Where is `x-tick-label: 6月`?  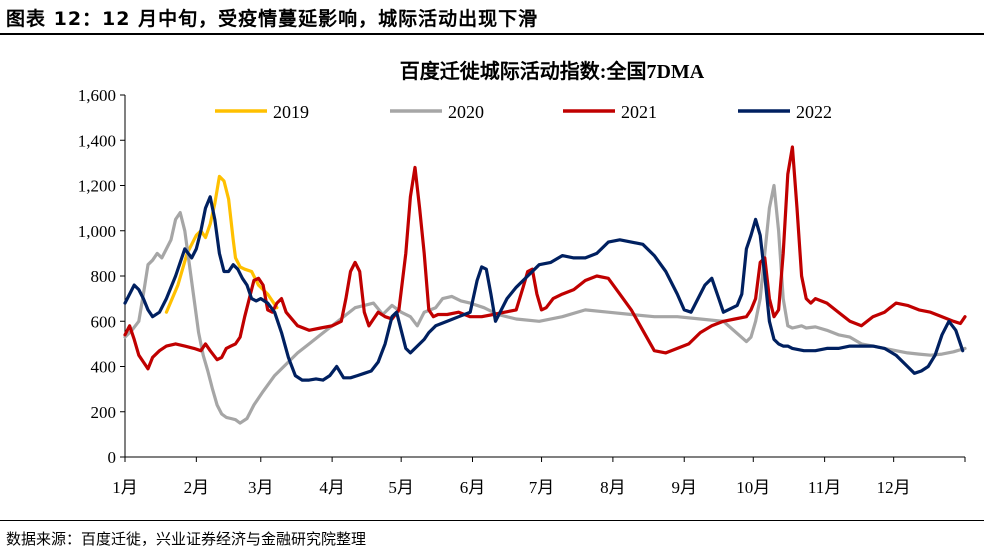 x-tick-label: 6月 is located at coordinates (473, 487).